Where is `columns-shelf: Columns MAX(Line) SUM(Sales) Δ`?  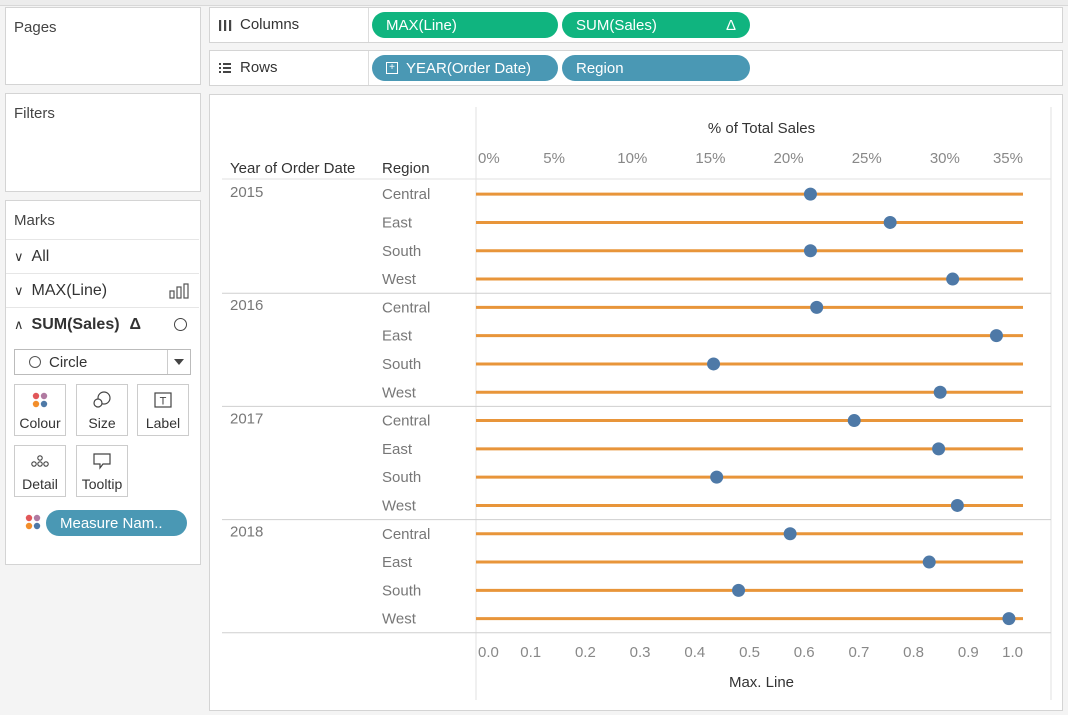 columns-shelf: Columns MAX(Line) SUM(Sales) Δ is located at coordinates (636, 25).